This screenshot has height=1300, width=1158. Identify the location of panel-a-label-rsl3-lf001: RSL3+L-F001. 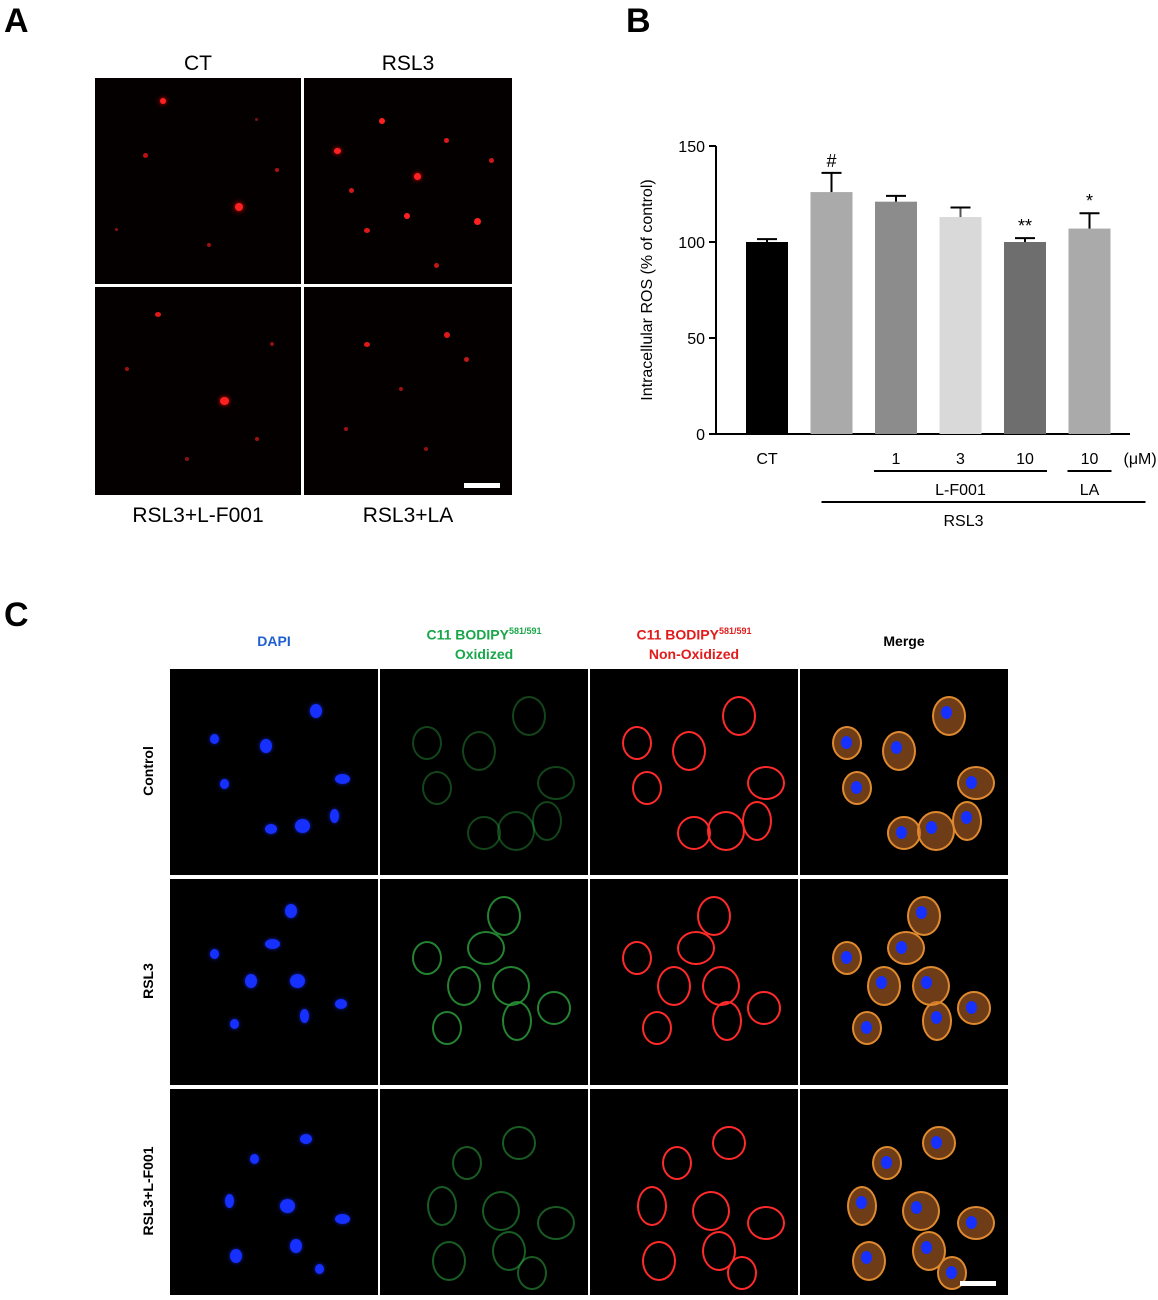
(198, 515).